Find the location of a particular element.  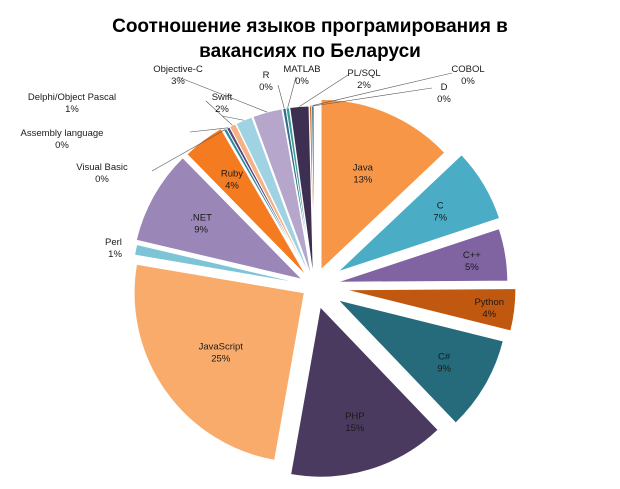

slice-label-c: C++ is located at coordinates (472, 255).